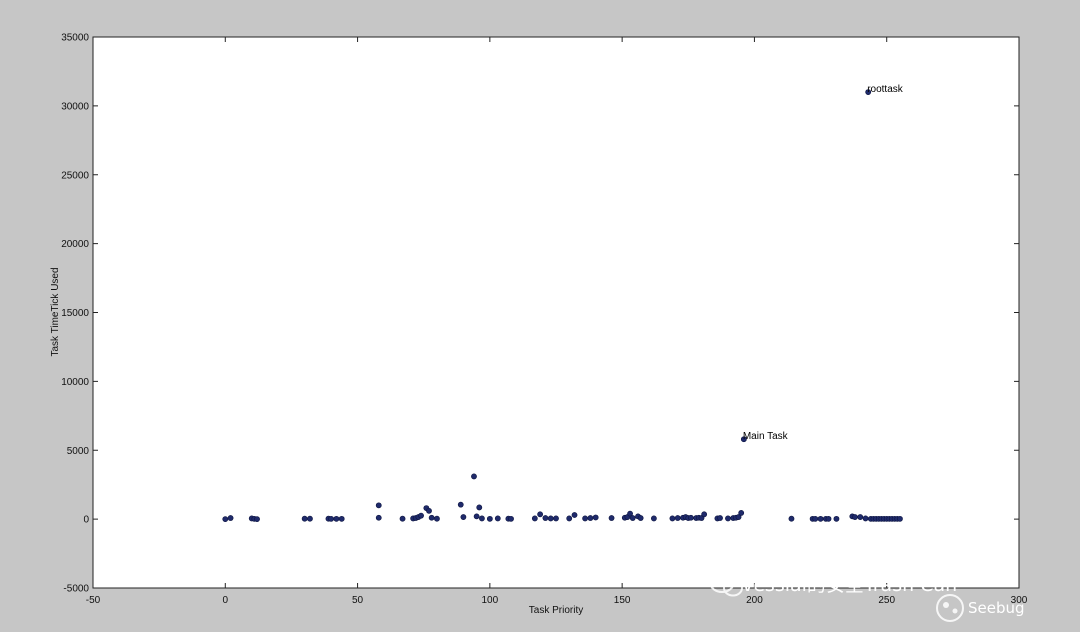 This screenshot has height=632, width=1080. Describe the element at coordinates (358, 600) in the screenshot. I see `x-tick-label: 50` at that location.